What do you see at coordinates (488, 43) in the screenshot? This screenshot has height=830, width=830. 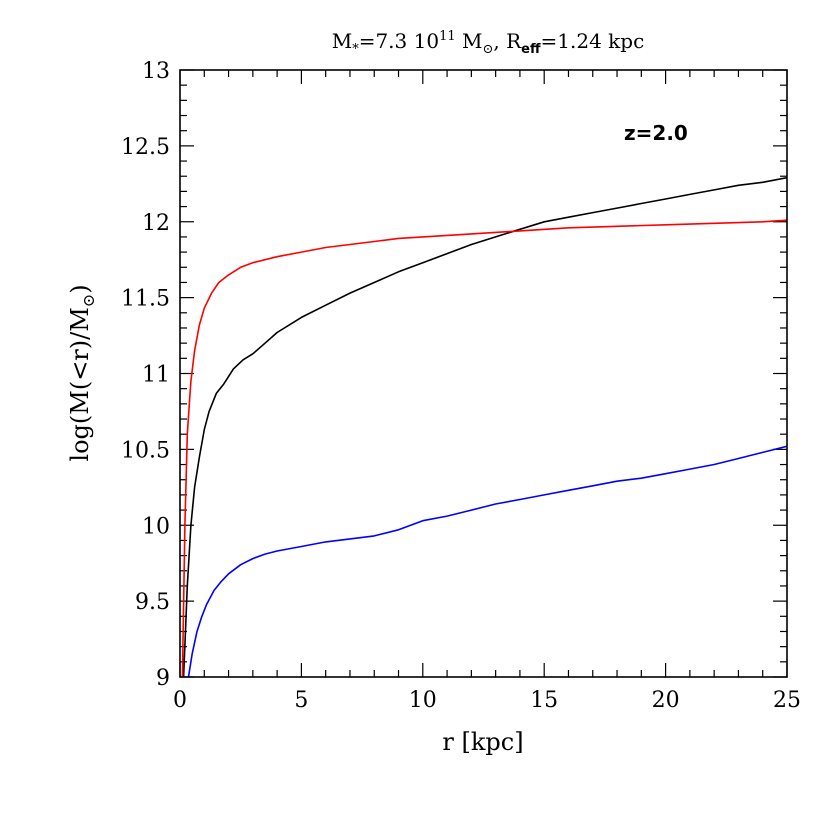 I see `chart-title: M*=7.3 1011 M⊙, Reff=1.24 kpc` at bounding box center [488, 43].